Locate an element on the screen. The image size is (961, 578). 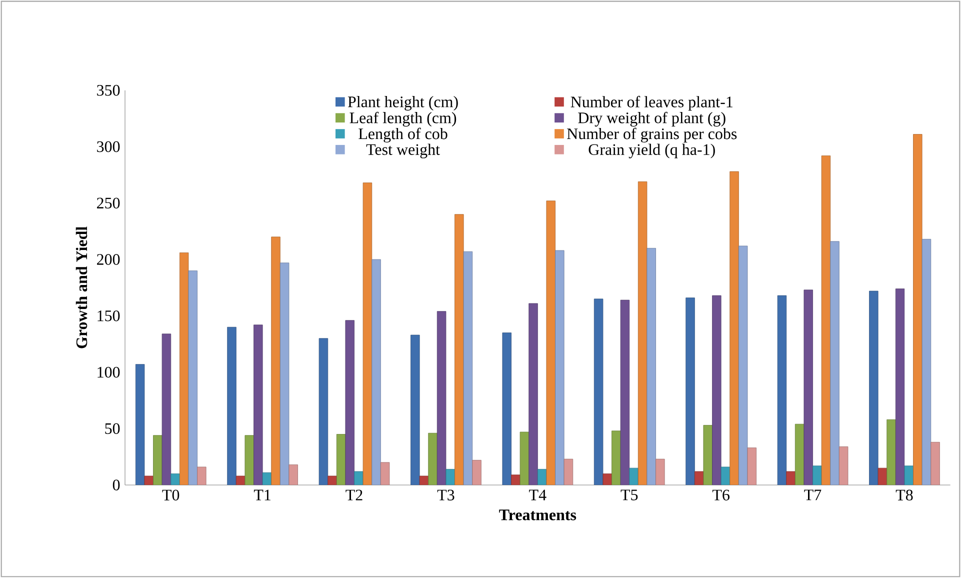
legend-label: Plant height (cm) is located at coordinates (403, 103).